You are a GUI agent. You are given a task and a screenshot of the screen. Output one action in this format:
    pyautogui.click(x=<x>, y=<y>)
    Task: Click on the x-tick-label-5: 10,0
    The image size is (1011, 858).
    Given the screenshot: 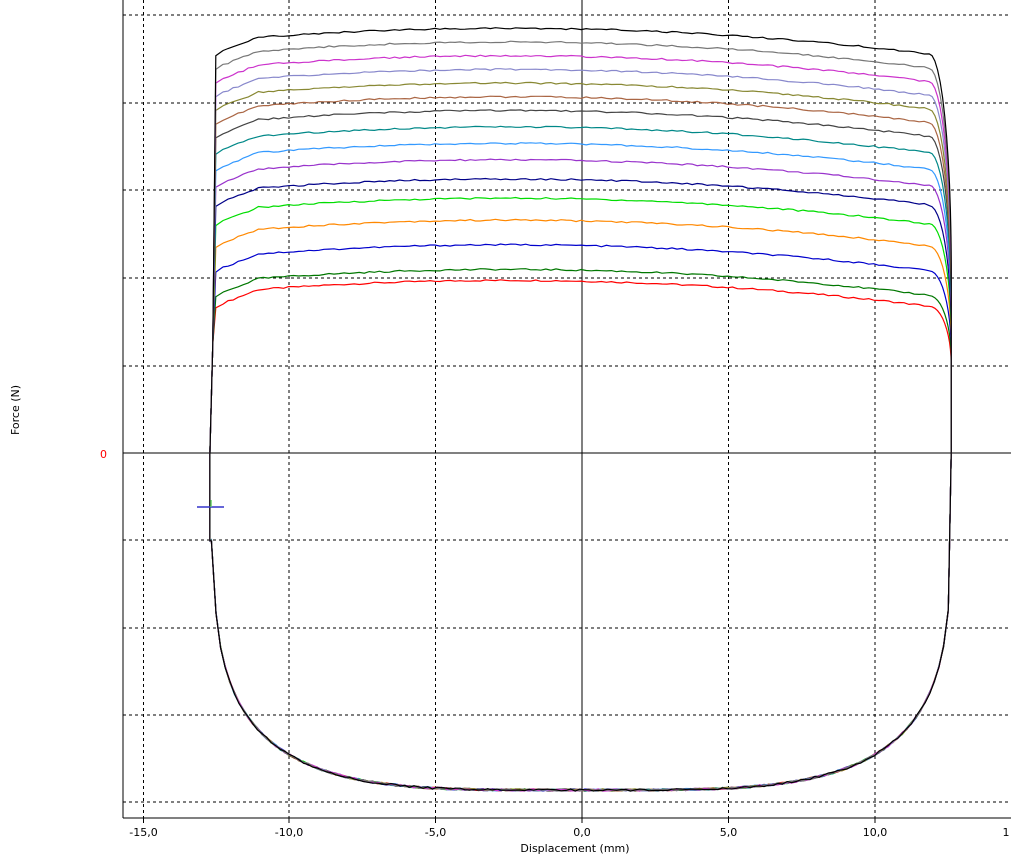 What is the action you would take?
    pyautogui.click(x=875, y=832)
    